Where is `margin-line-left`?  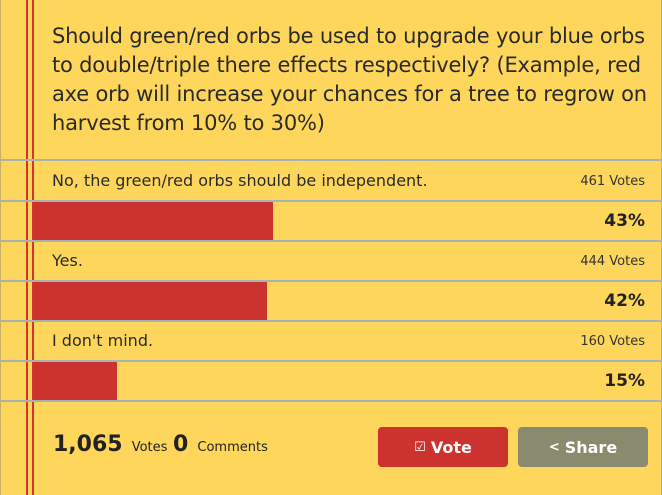
margin-line-left is located at coordinates (27, 247).